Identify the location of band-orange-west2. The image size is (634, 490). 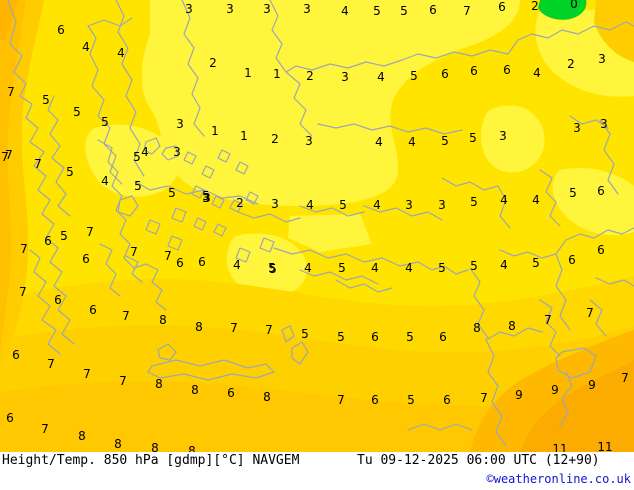
(13, 176).